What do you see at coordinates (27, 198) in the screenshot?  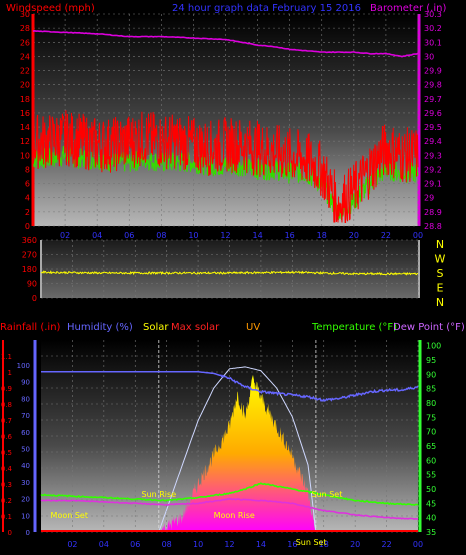 I see `top-left-tick-label: 4` at bounding box center [27, 198].